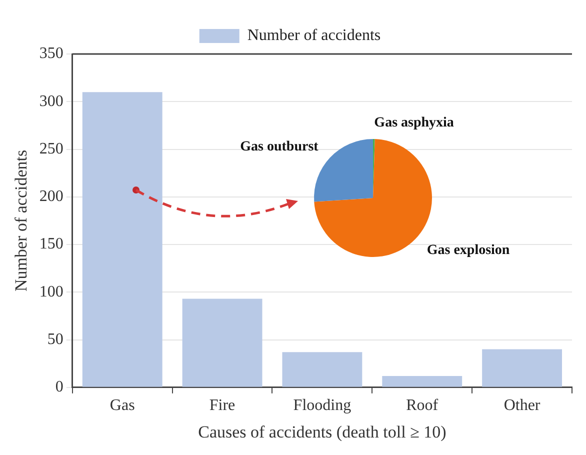 The image size is (586, 455). Describe the element at coordinates (51, 53) in the screenshot. I see `y-tick-label: 350` at that location.